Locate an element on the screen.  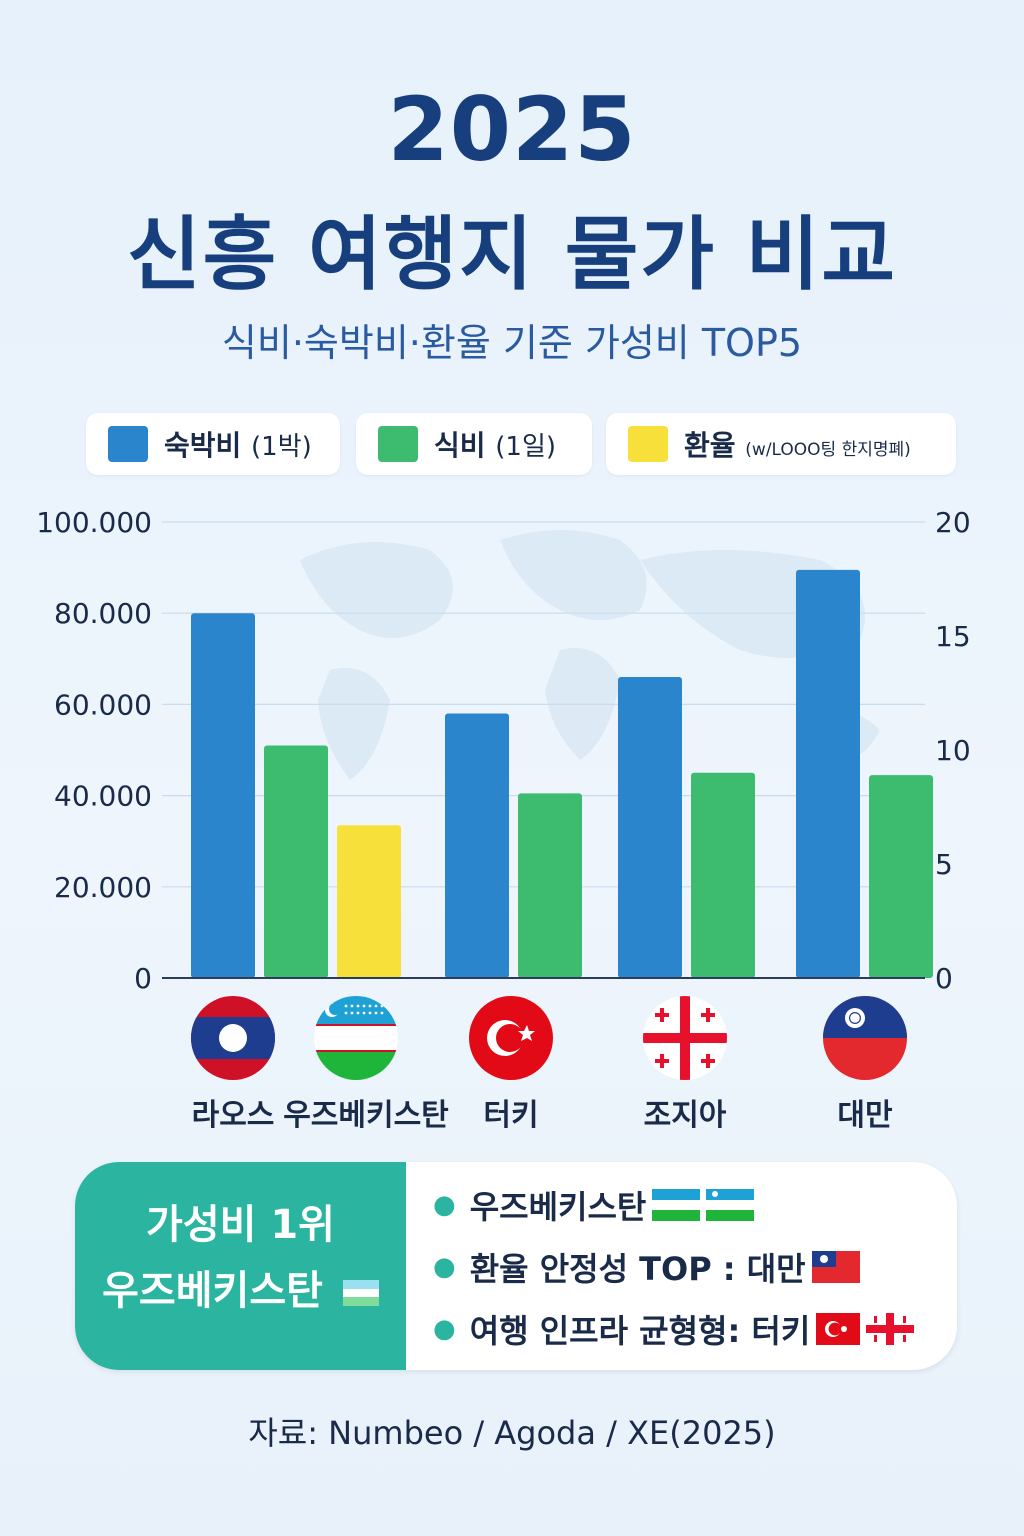
world-map-background is located at coordinates (590, 655).